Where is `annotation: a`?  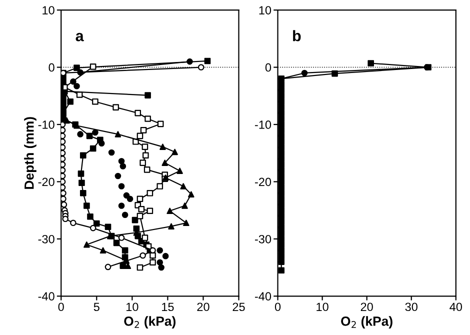
annotation: a is located at coordinates (80, 37).